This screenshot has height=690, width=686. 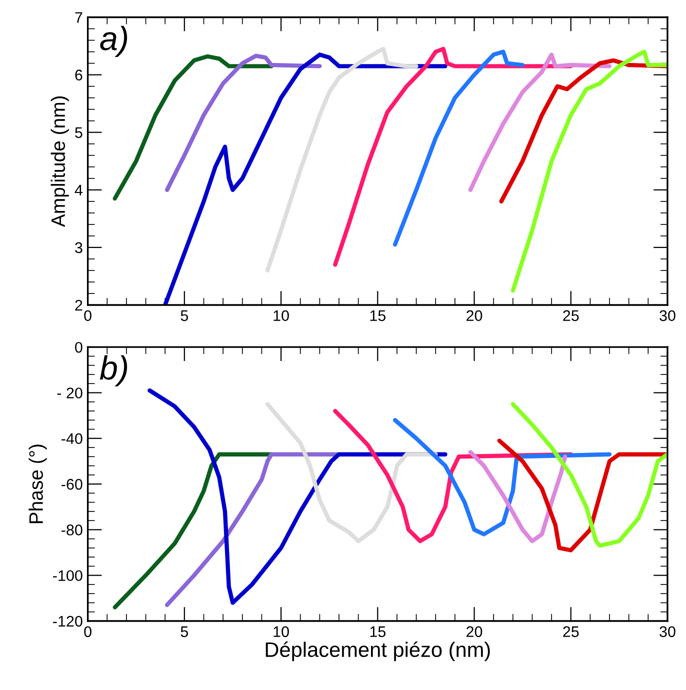 I want to click on y-tick-label: 5, so click(x=78, y=132).